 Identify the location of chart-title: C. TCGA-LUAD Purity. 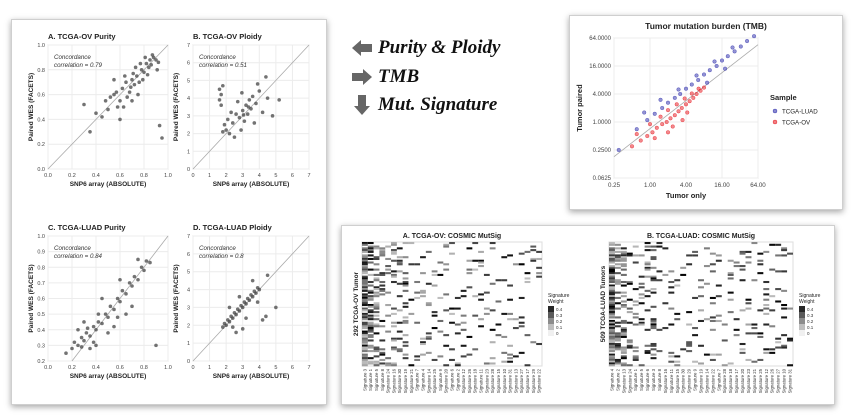
(87, 227).